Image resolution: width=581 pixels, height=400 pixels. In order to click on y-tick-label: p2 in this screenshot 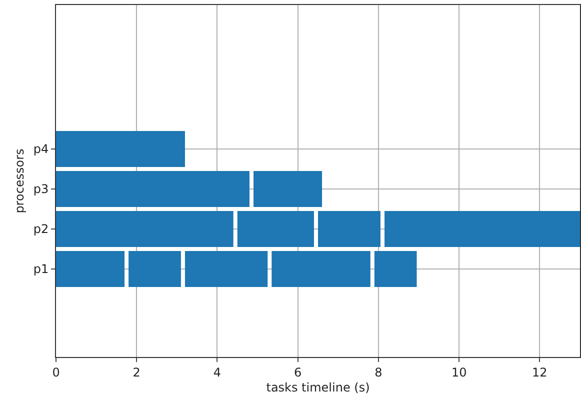, I will do `click(41, 229)`.